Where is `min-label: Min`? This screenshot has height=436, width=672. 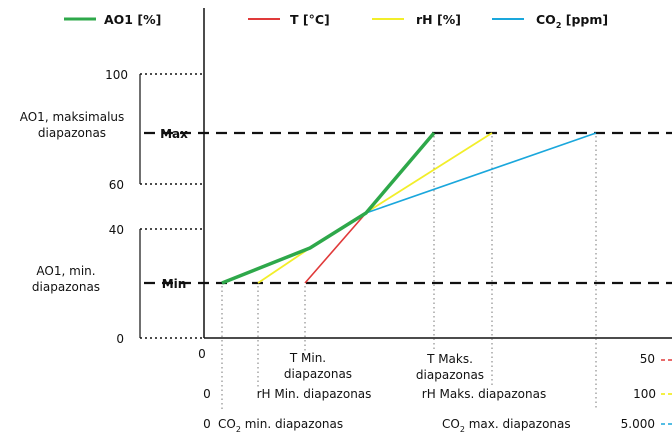 min-label: Min is located at coordinates (174, 284).